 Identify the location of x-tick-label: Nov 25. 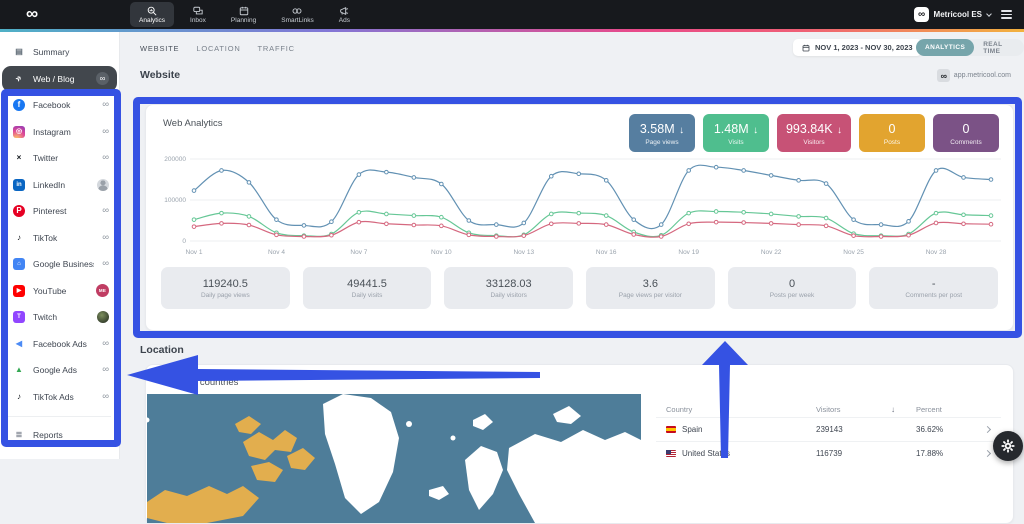
(853, 252).